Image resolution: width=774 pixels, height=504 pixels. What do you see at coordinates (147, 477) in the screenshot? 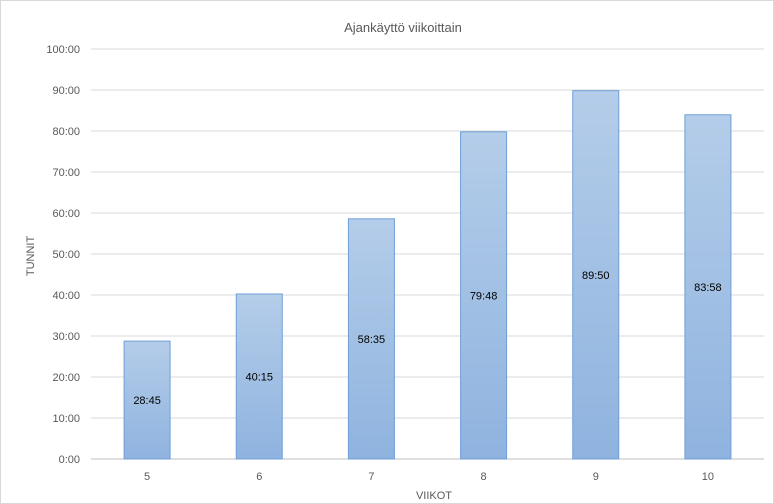
I see `x-tick-label: 5` at bounding box center [147, 477].